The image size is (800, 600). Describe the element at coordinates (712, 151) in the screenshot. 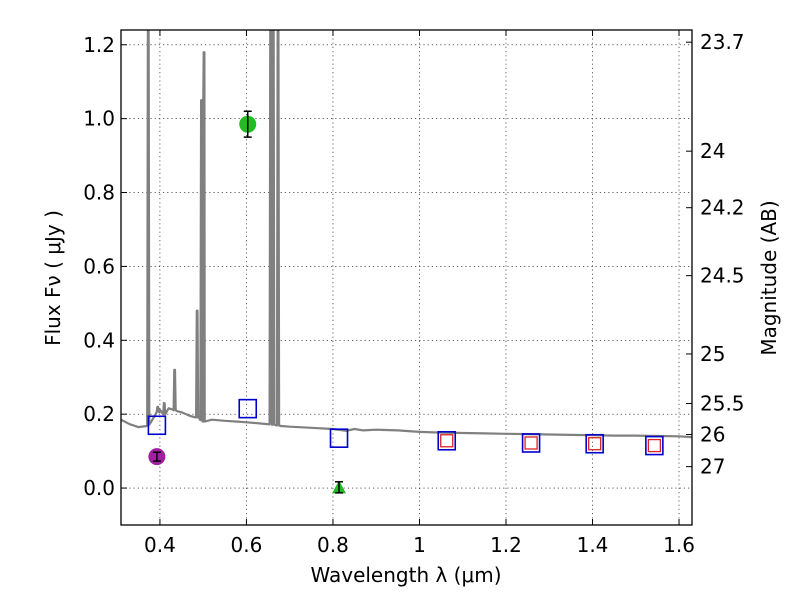

I see `mag-tick-label: 24` at that location.